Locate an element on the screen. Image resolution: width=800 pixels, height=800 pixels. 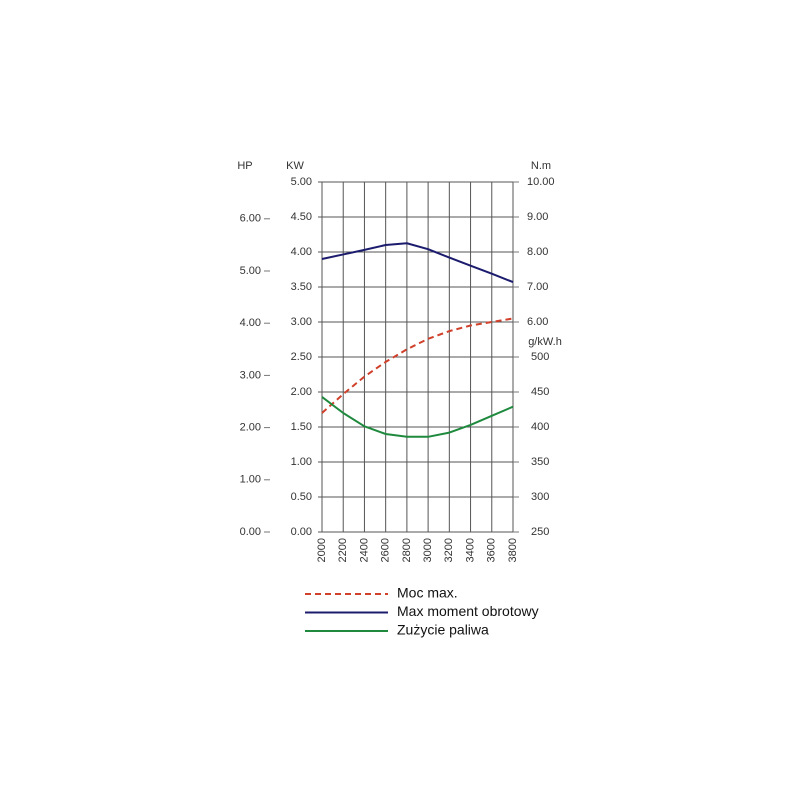
y2-tick-label: 7.00 is located at coordinates (537, 287).